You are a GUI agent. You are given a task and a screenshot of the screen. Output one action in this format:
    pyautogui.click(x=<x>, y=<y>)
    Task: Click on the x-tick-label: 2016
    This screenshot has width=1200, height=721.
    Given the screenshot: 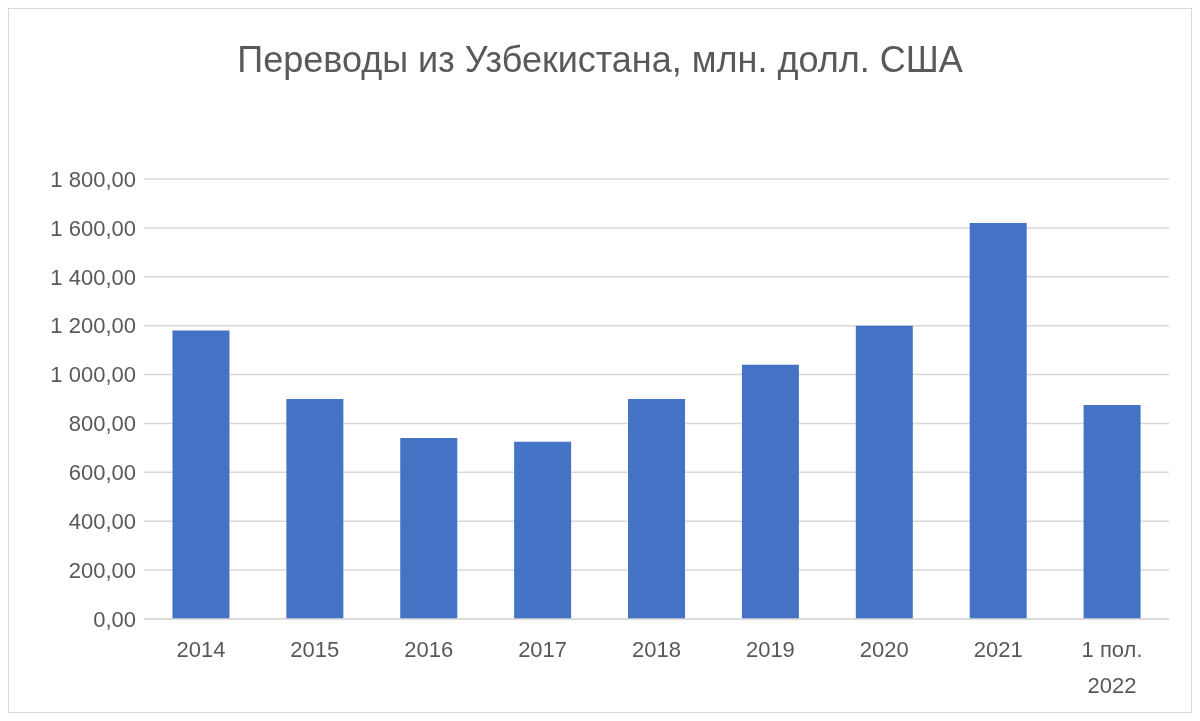 What is the action you would take?
    pyautogui.click(x=429, y=649)
    